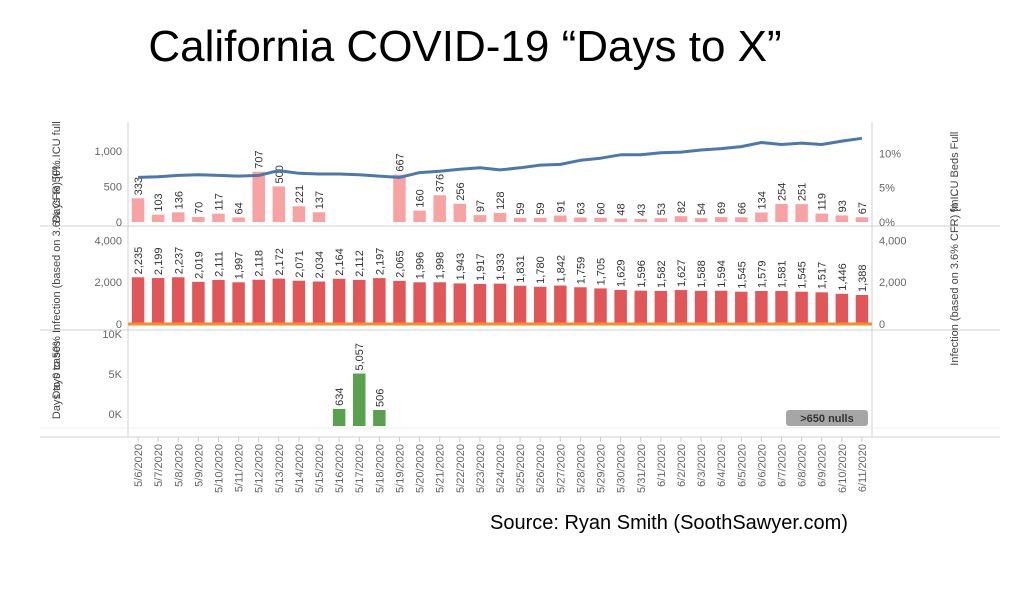 The image size is (1024, 593). What do you see at coordinates (441, 183) in the screenshot?
I see `data-label: 376` at bounding box center [441, 183].